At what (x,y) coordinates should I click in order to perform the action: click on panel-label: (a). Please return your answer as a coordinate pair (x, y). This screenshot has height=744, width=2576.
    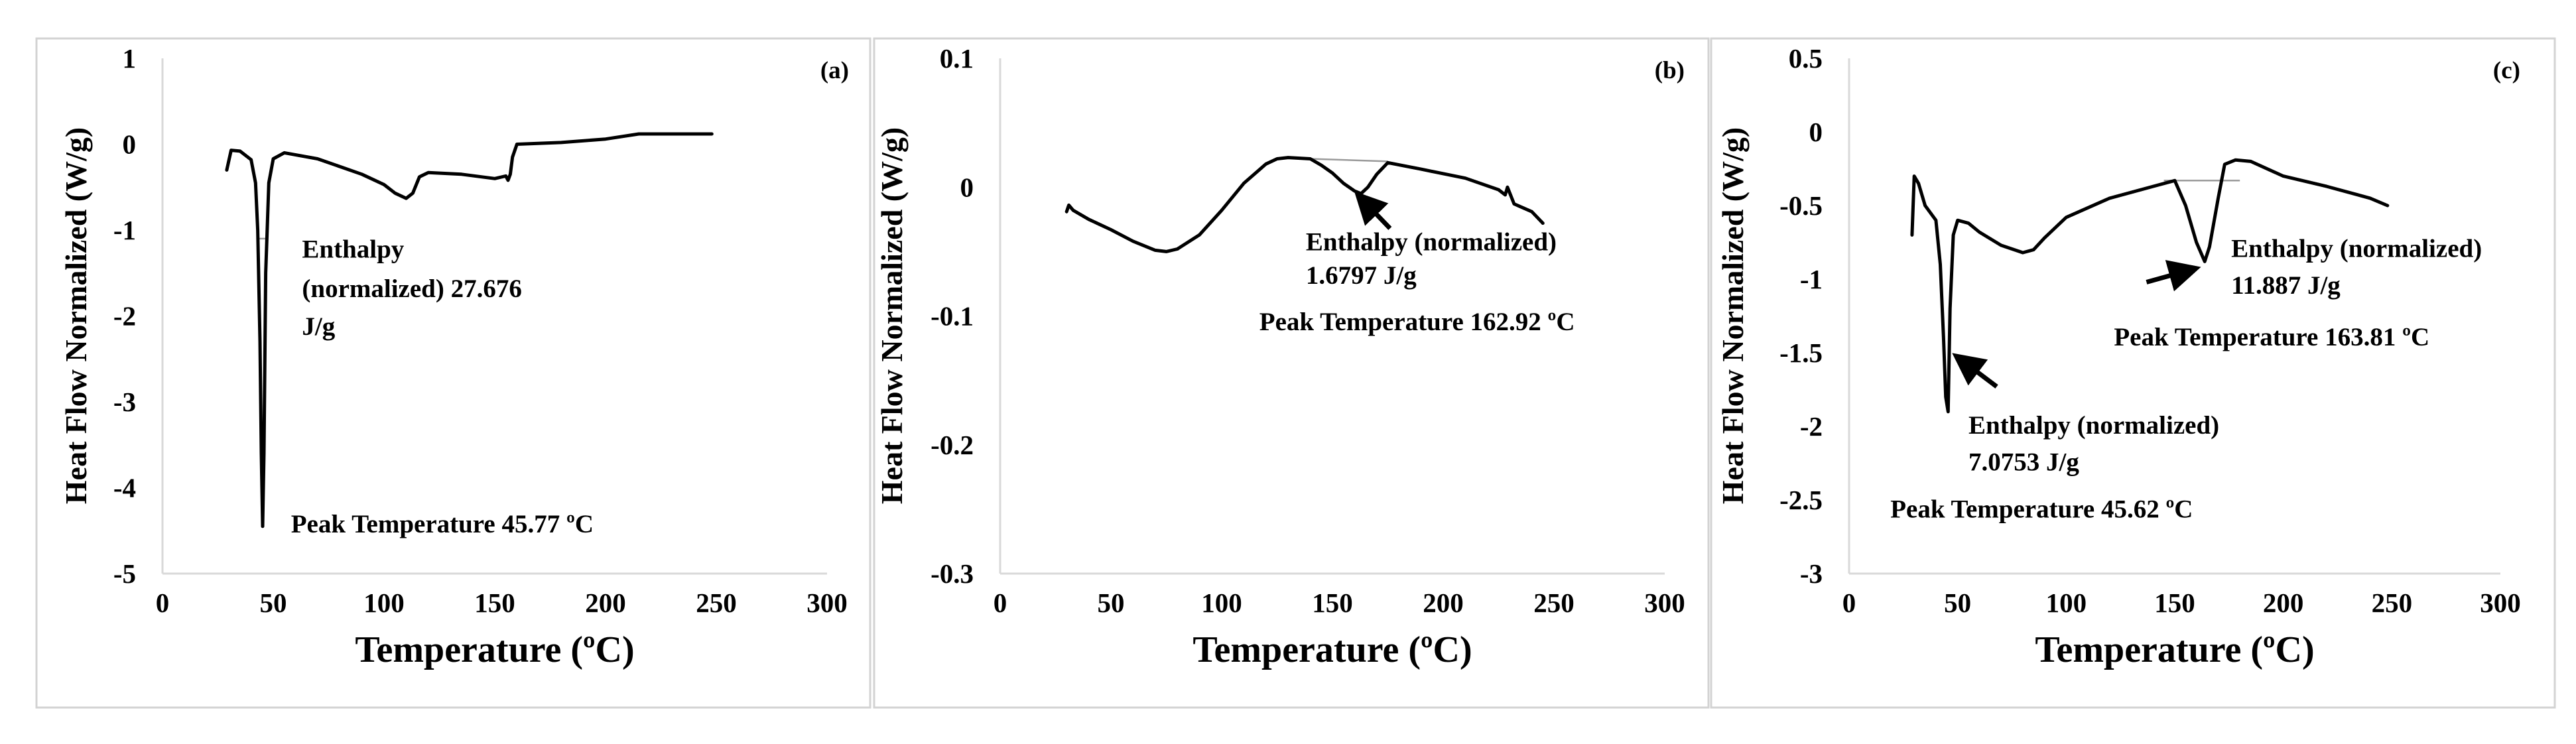
    Looking at the image, I should click on (835, 70).